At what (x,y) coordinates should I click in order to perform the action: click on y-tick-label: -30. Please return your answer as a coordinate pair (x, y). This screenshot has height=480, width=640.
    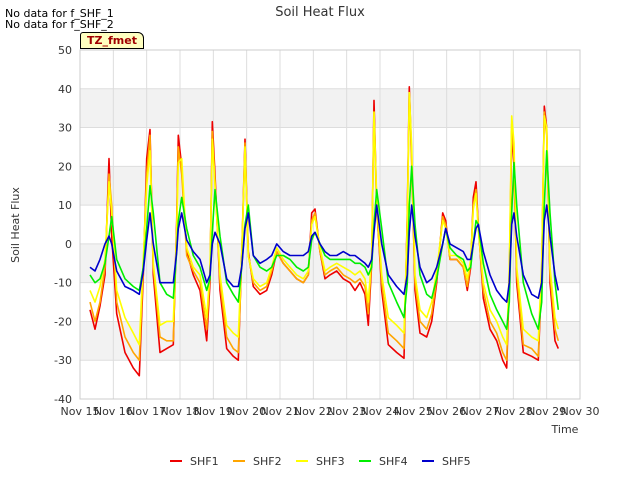
    Looking at the image, I should click on (63, 360).